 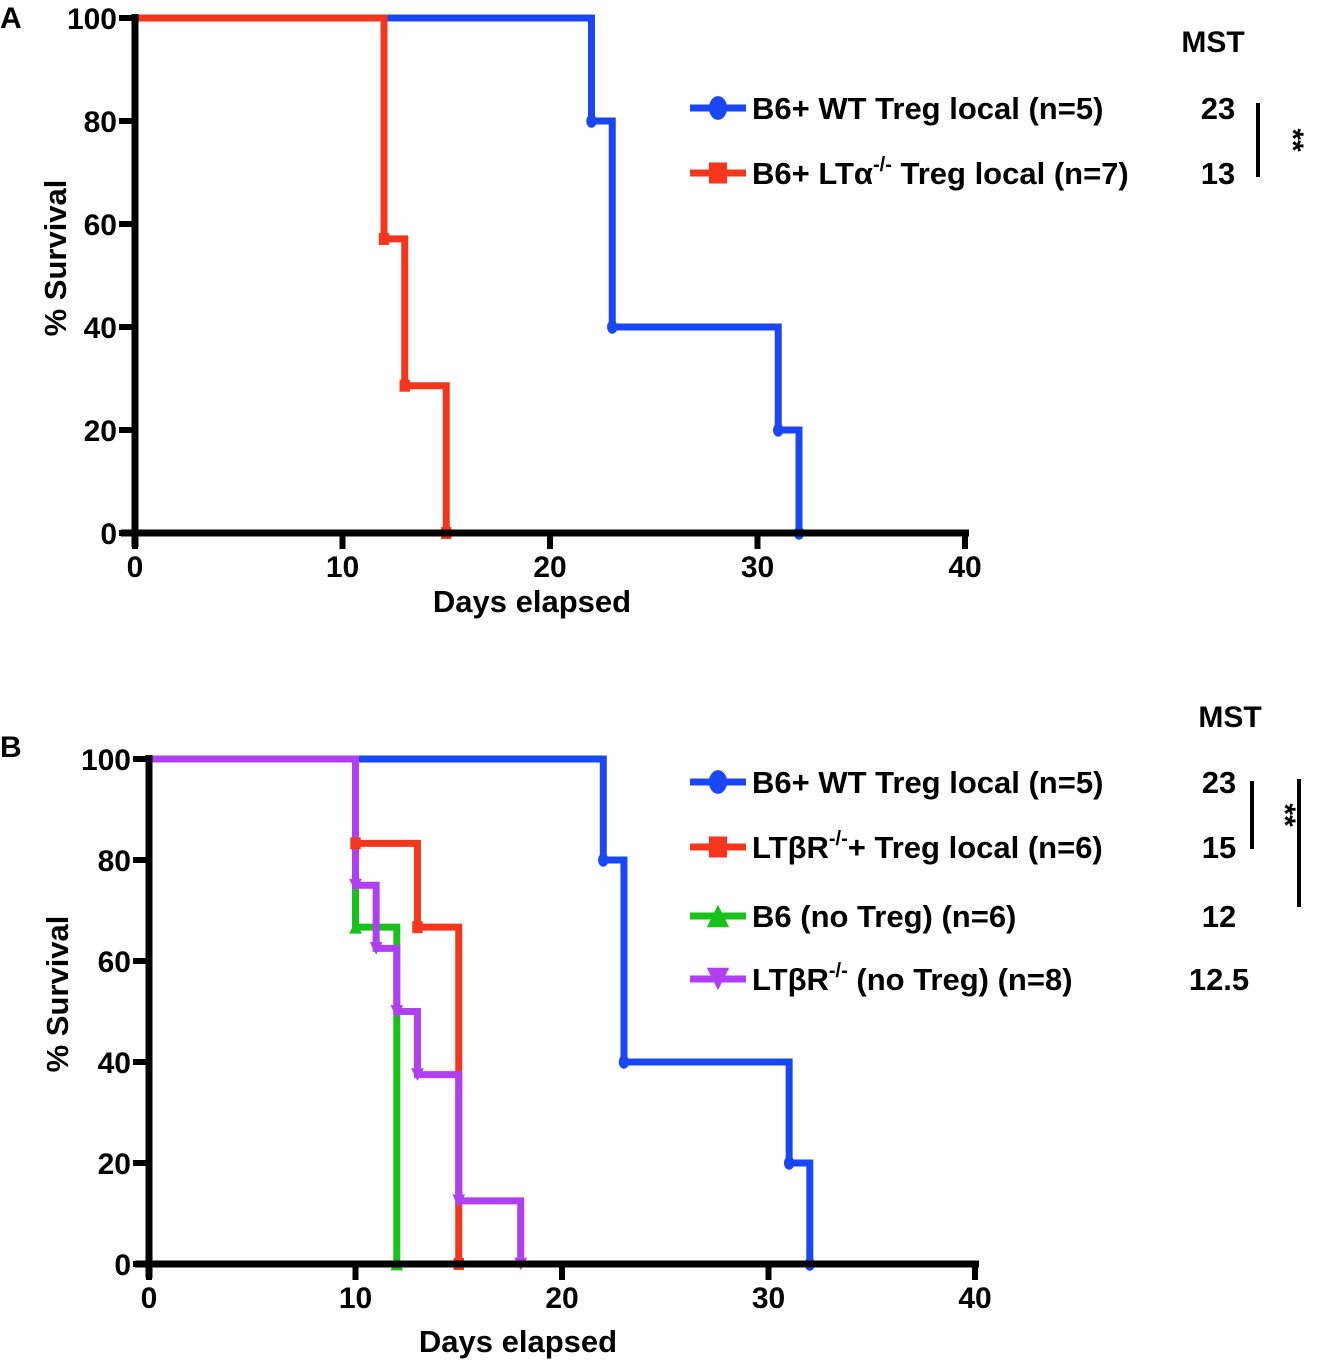 What do you see at coordinates (1218, 173) in the screenshot?
I see `legend-mst-value: 13` at bounding box center [1218, 173].